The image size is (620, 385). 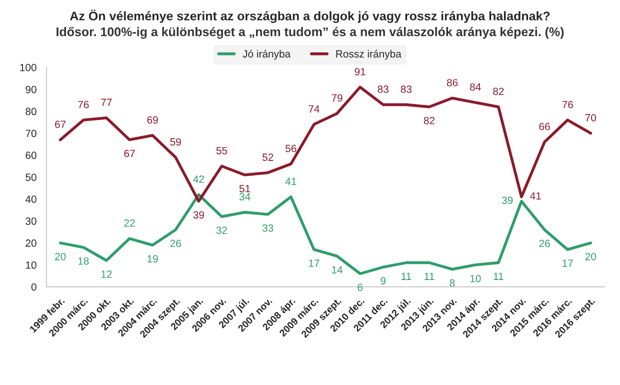 I want to click on data-label: 77, so click(x=106, y=102).